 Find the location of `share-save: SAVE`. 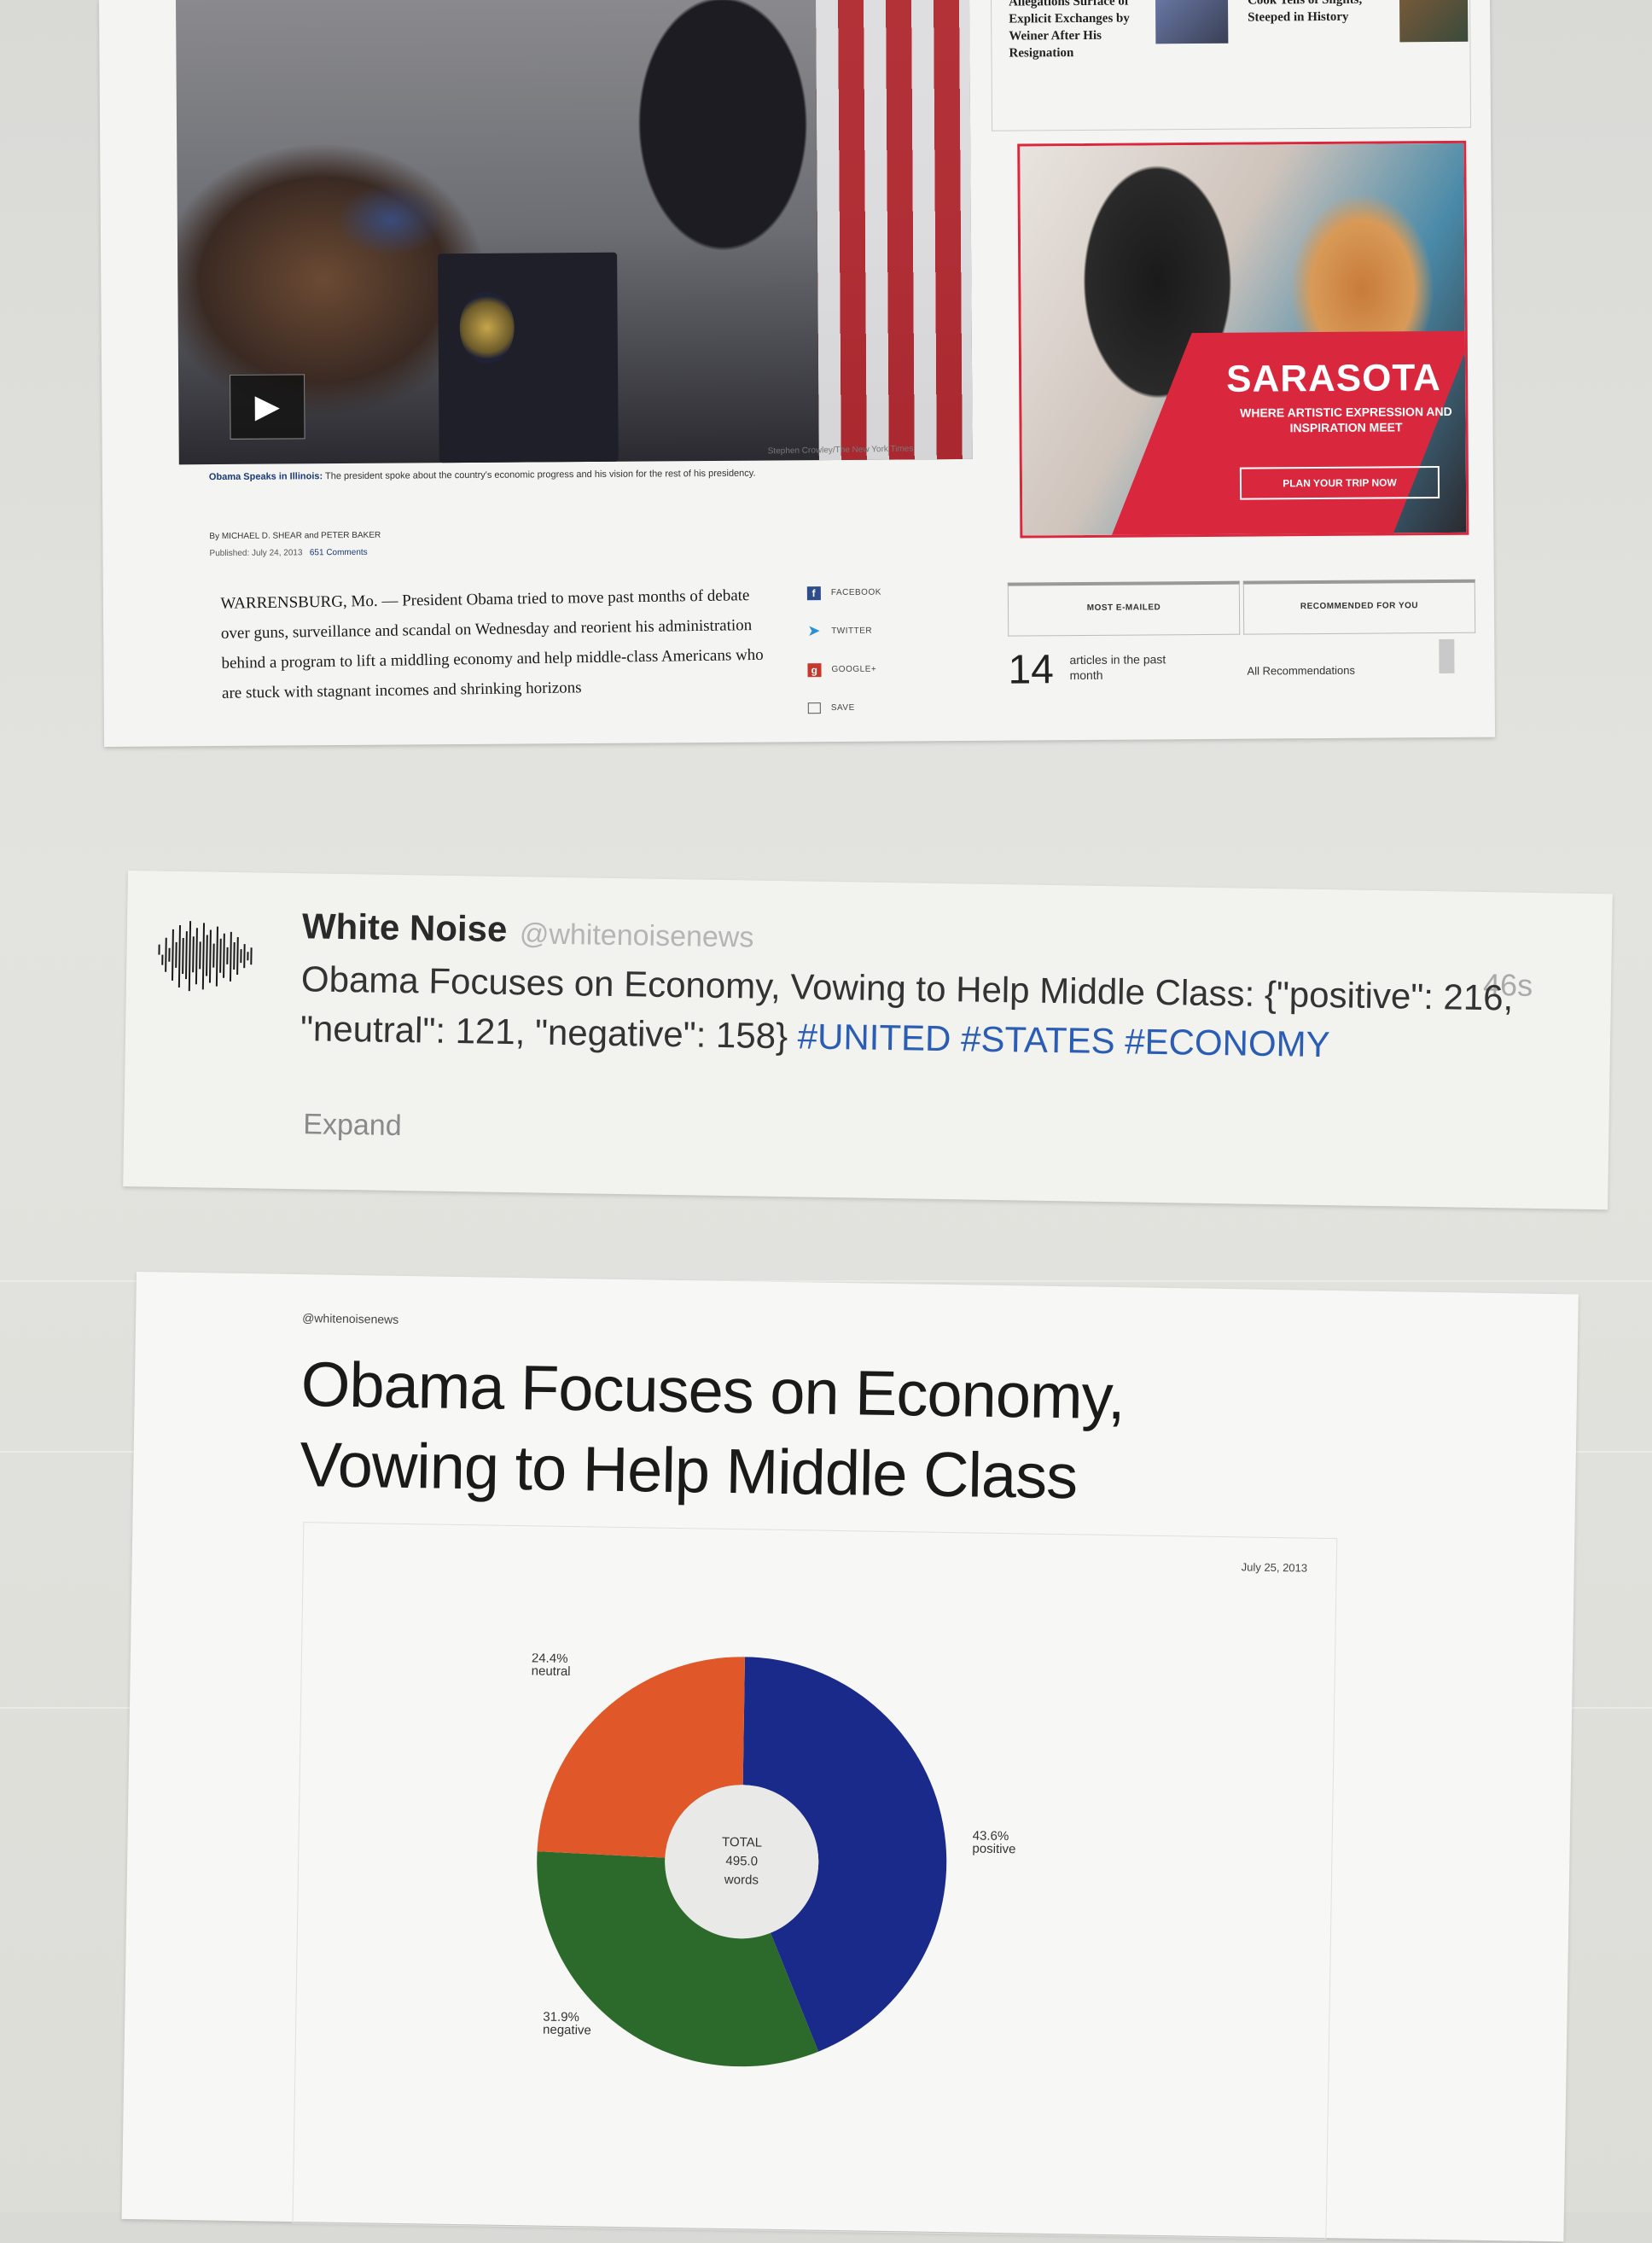

share-save: SAVE is located at coordinates (863, 707).